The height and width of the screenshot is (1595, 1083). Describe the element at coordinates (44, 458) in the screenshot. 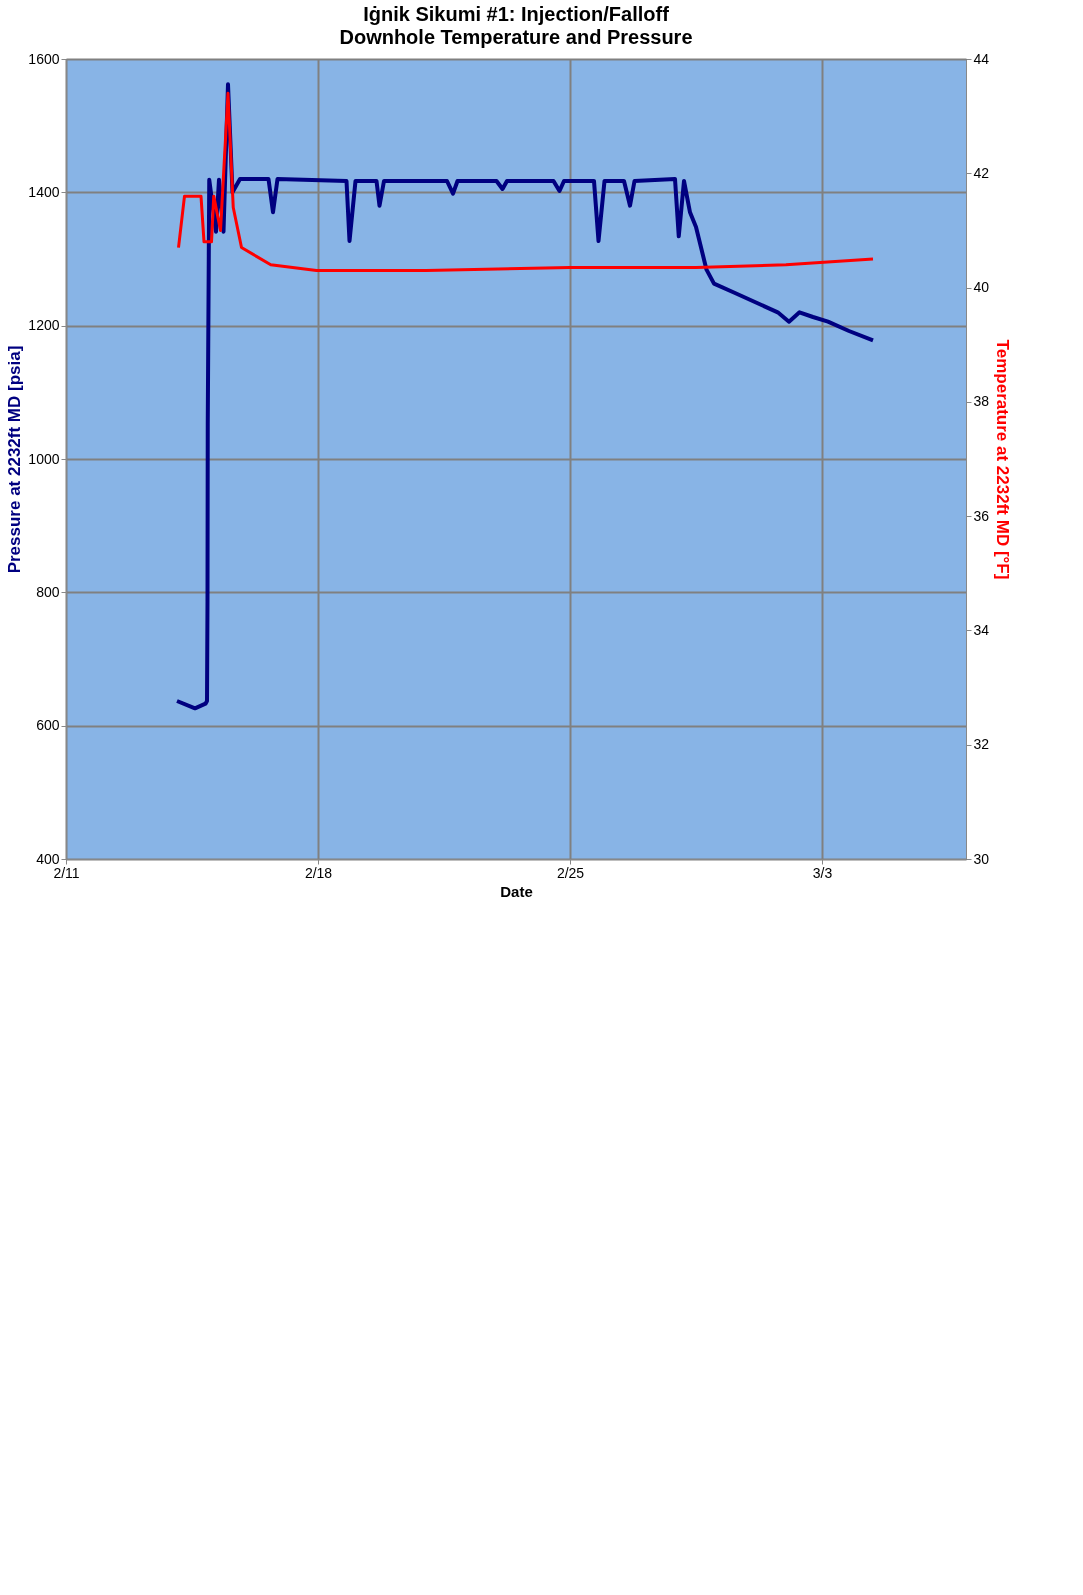

I see `y-tick-label: 1000` at that location.